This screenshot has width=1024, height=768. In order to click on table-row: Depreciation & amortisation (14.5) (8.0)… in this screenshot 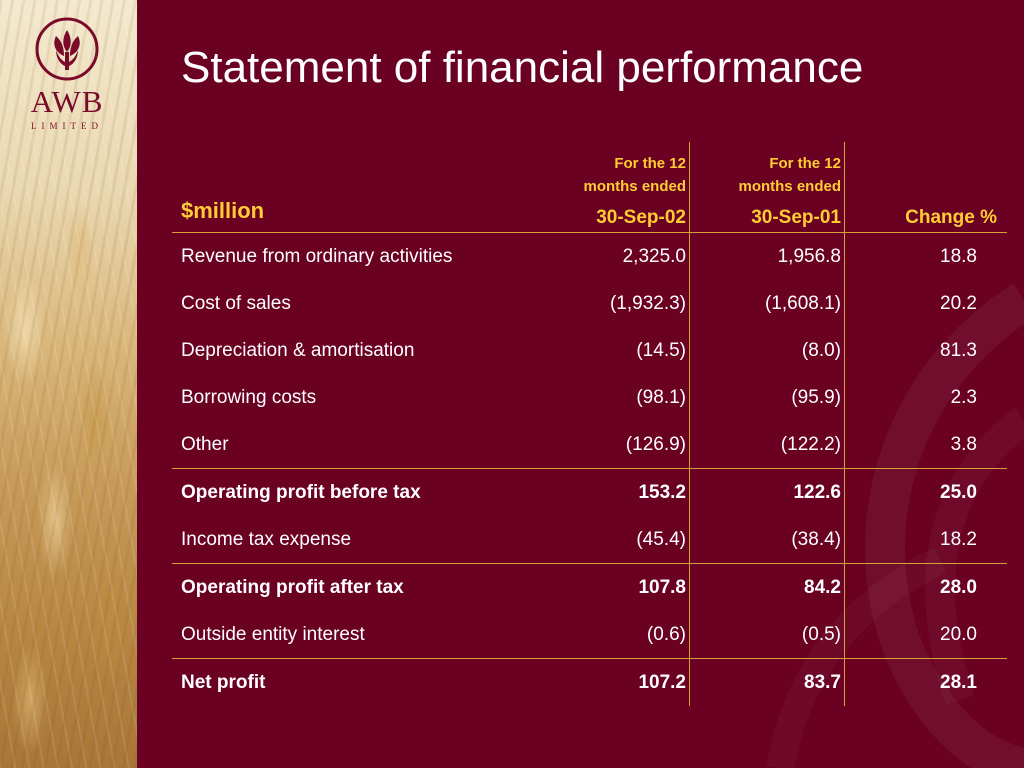, I will do `click(589, 350)`.